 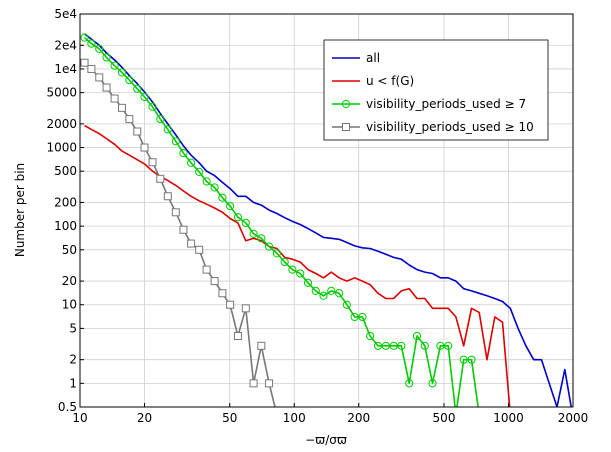 What do you see at coordinates (294, 418) in the screenshot?
I see `x-tick-label: 100` at bounding box center [294, 418].